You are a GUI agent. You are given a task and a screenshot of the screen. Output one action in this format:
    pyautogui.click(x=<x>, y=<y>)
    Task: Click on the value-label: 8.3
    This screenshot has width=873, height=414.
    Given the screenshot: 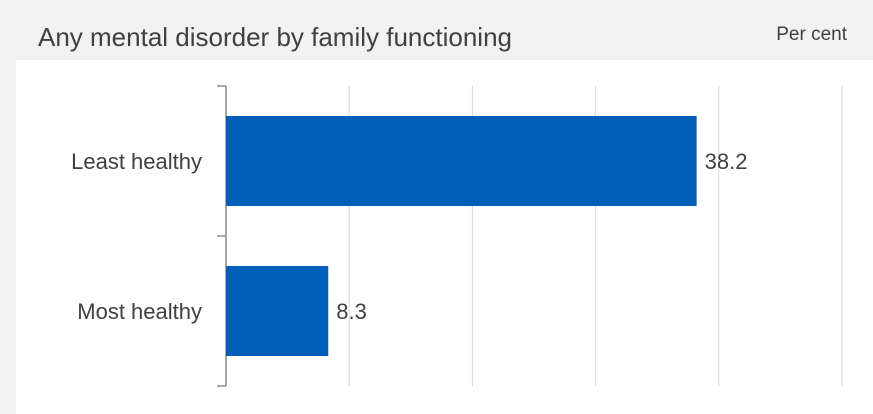 What is the action you would take?
    pyautogui.click(x=351, y=311)
    